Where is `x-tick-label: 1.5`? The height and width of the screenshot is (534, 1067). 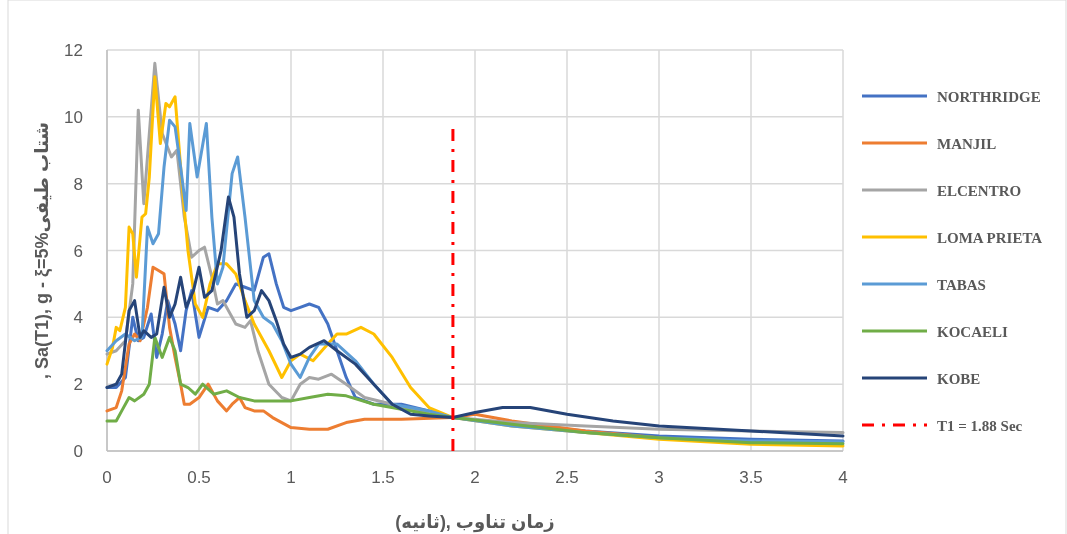 x-tick-label: 1.5 is located at coordinates (383, 477).